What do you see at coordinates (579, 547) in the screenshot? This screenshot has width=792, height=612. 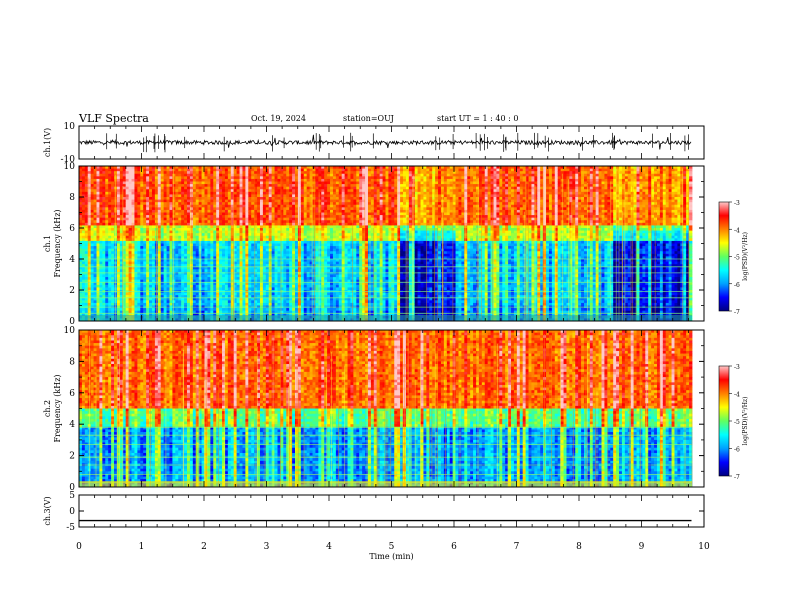 I see `x-tick-label: 8` at bounding box center [579, 547].